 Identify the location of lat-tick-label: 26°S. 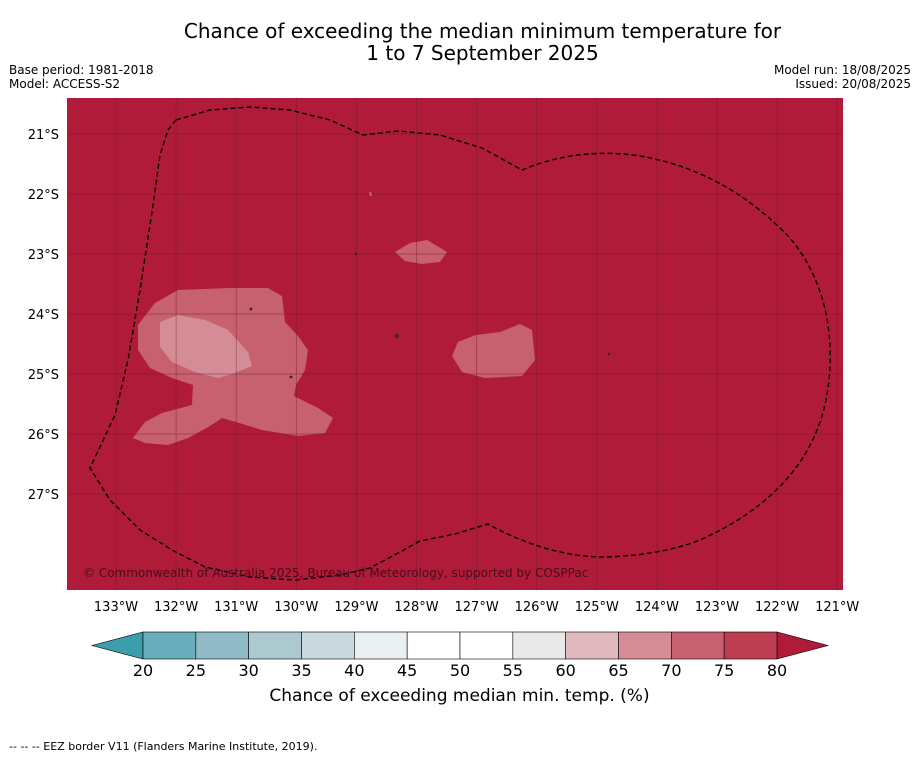
(43, 435).